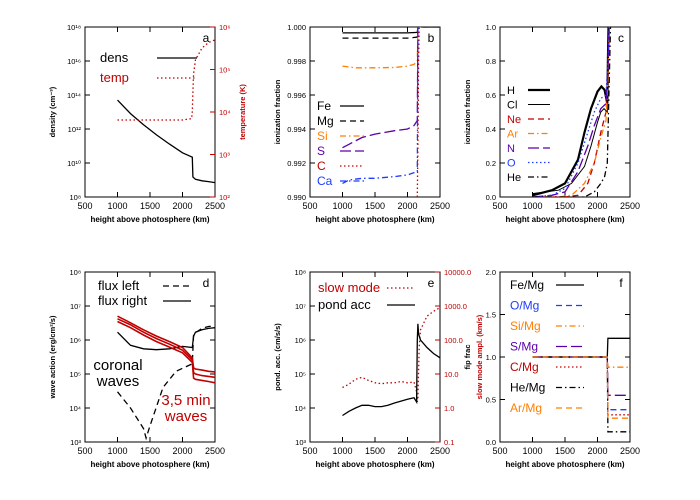 The height and width of the screenshot is (500, 700). I want to click on y-tick-label: 10⁴, so click(75, 408).